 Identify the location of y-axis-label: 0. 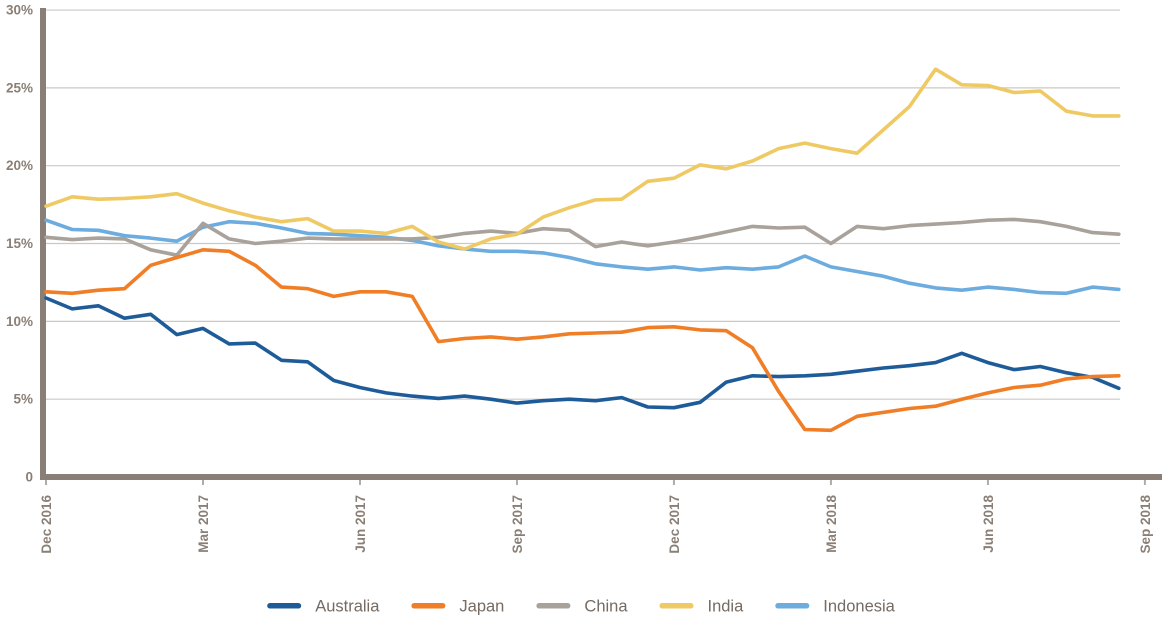
(29, 477).